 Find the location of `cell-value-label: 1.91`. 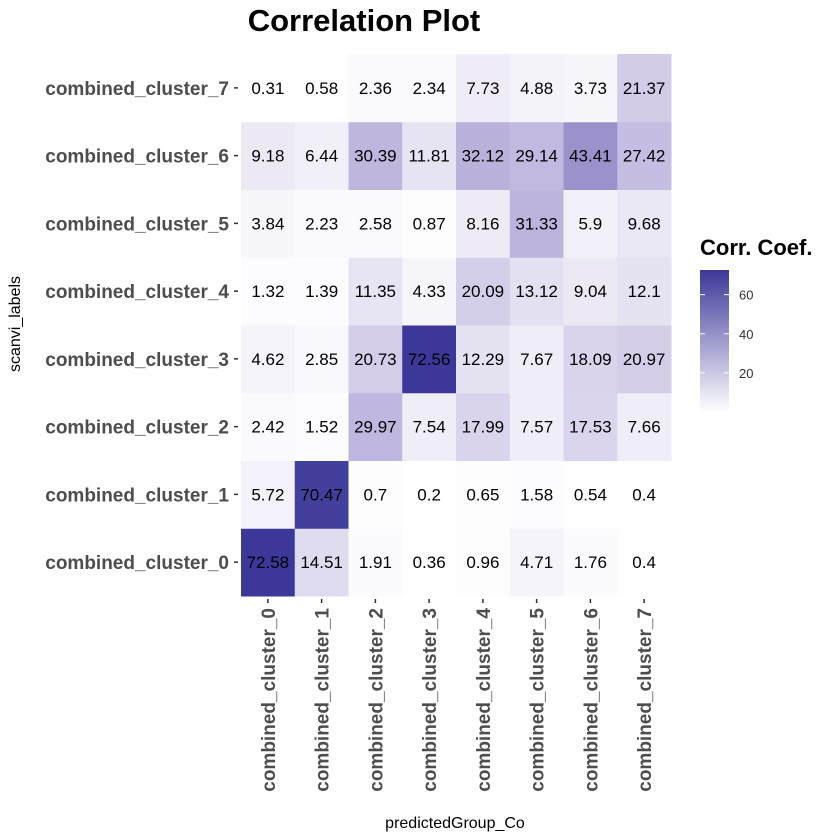

cell-value-label: 1.91 is located at coordinates (375, 562).